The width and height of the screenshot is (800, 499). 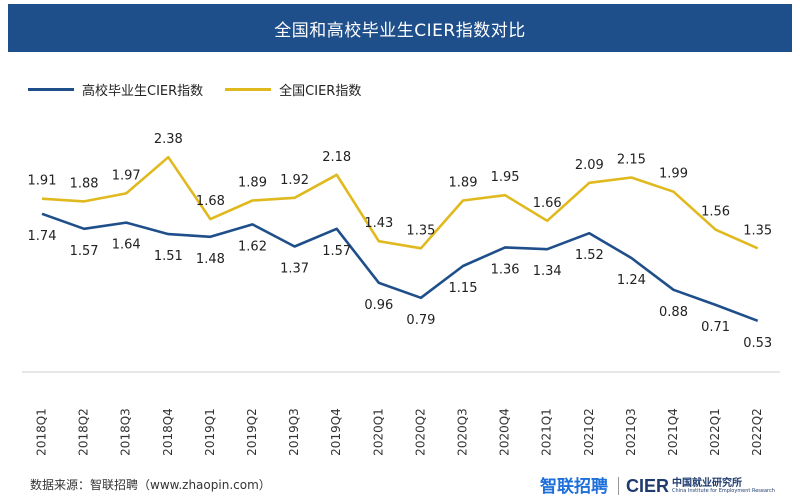 I want to click on data-source-note: 数据来源：智联招聘（www.zhaopin.com）, so click(x=150, y=485).